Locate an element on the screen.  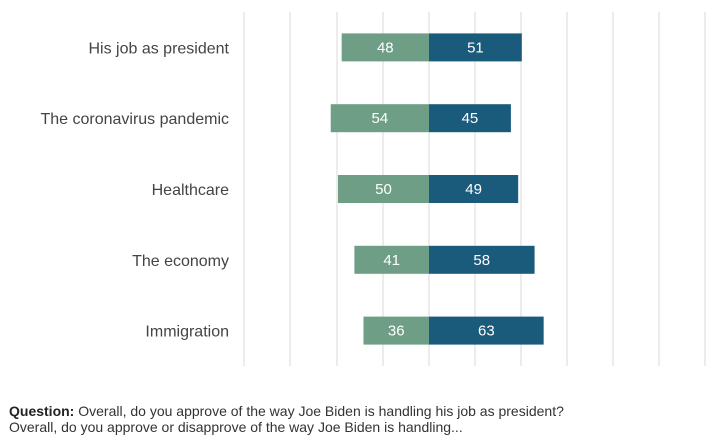
bar-right-value-label: 45 is located at coordinates (470, 118).